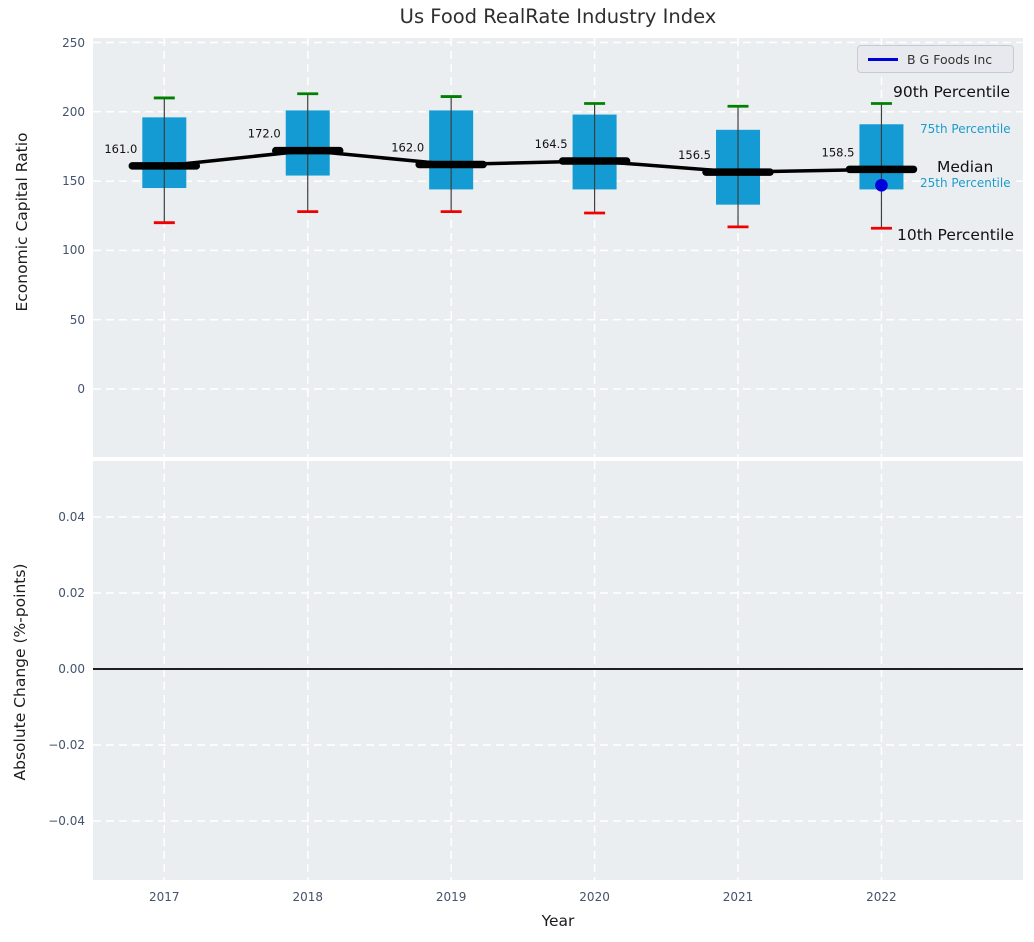 Image resolution: width=1034 pixels, height=942 pixels. I want to click on company-data-point, so click(881, 185).